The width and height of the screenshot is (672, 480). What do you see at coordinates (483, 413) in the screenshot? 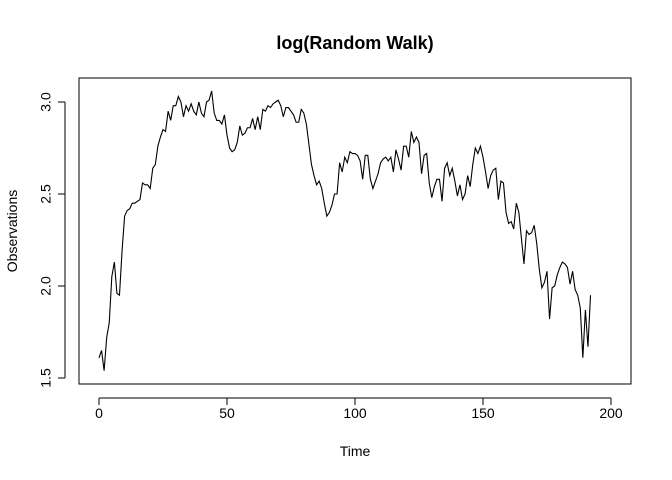
I see `x-tick-label: 150` at bounding box center [483, 413].